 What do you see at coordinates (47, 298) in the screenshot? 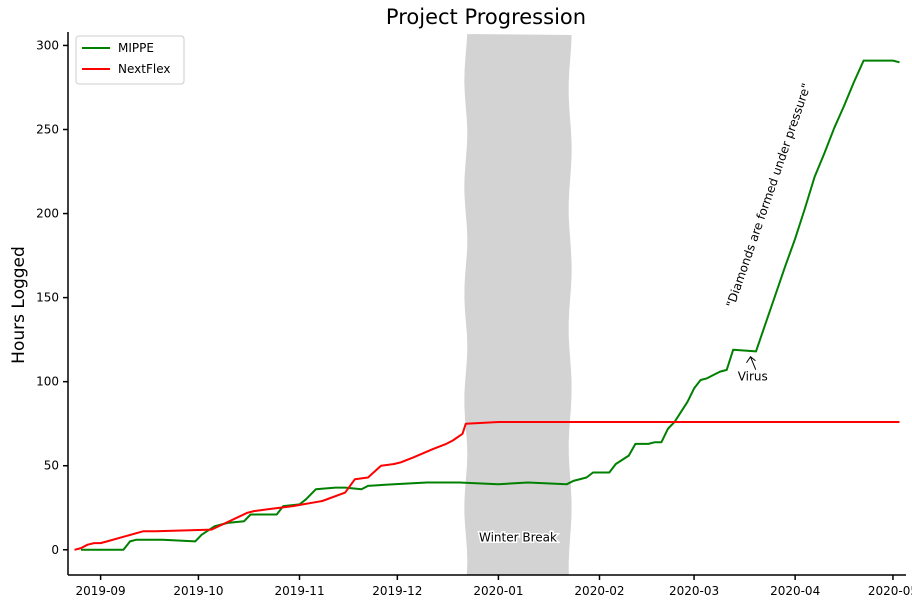
I see `y-tick-label: 150` at bounding box center [47, 298].